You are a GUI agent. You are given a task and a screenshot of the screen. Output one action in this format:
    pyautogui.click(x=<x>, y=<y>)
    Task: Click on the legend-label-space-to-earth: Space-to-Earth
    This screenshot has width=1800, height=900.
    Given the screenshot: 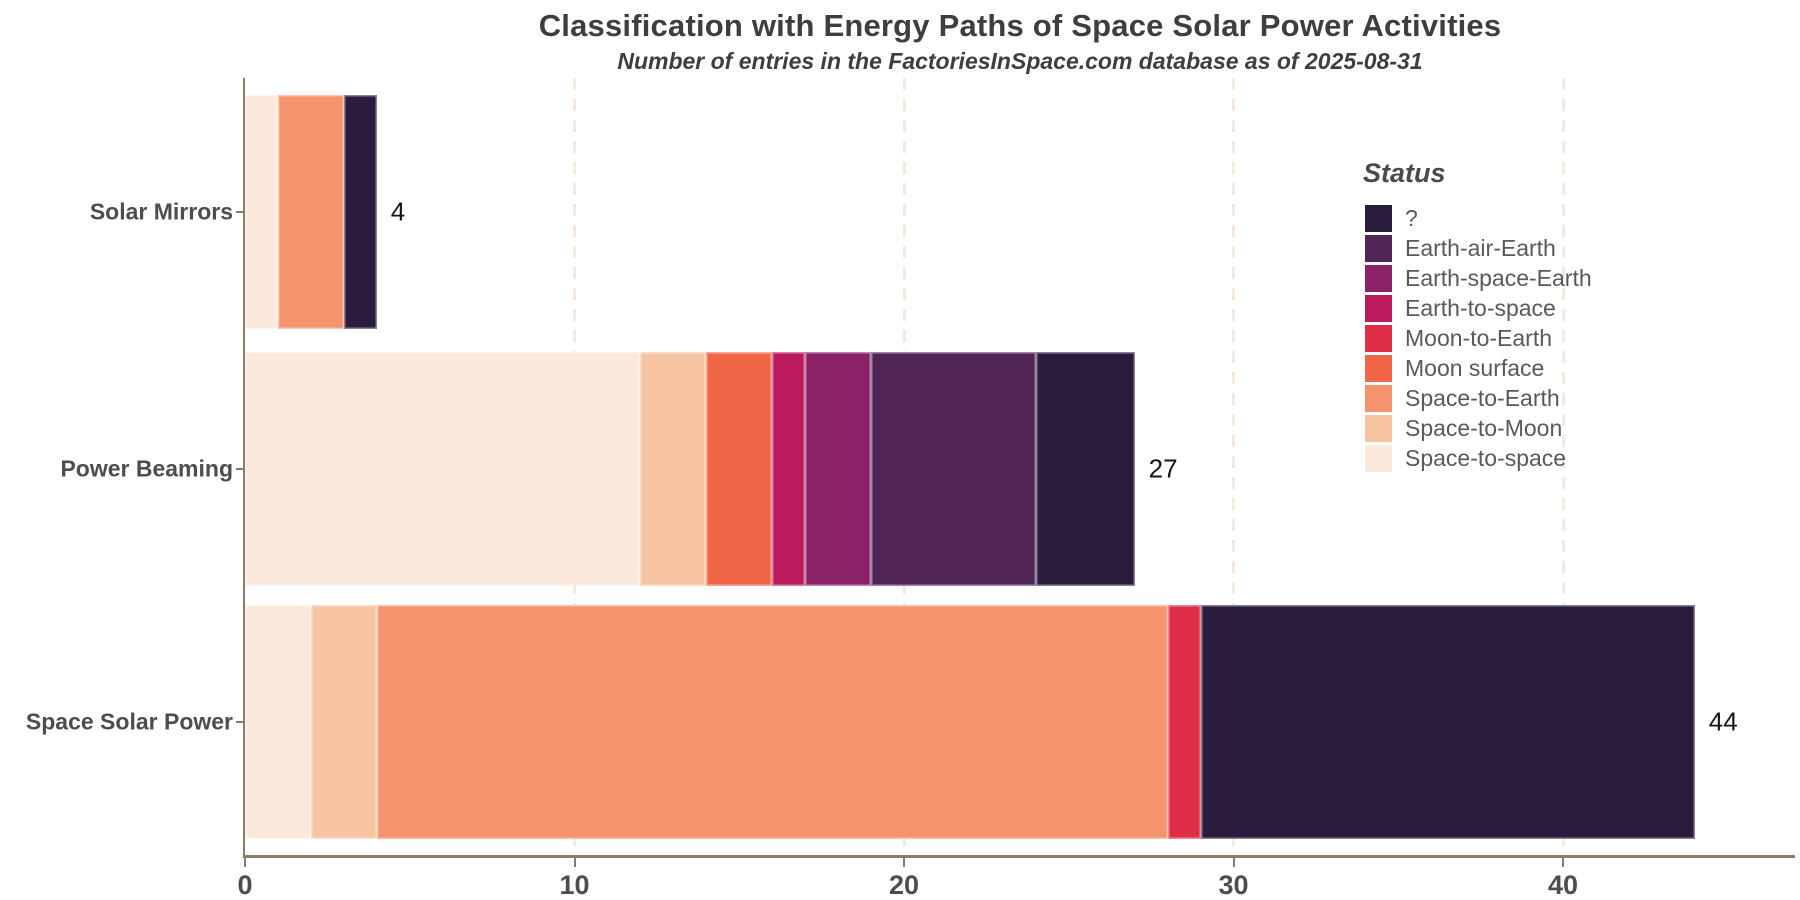 What is the action you would take?
    pyautogui.click(x=1482, y=397)
    